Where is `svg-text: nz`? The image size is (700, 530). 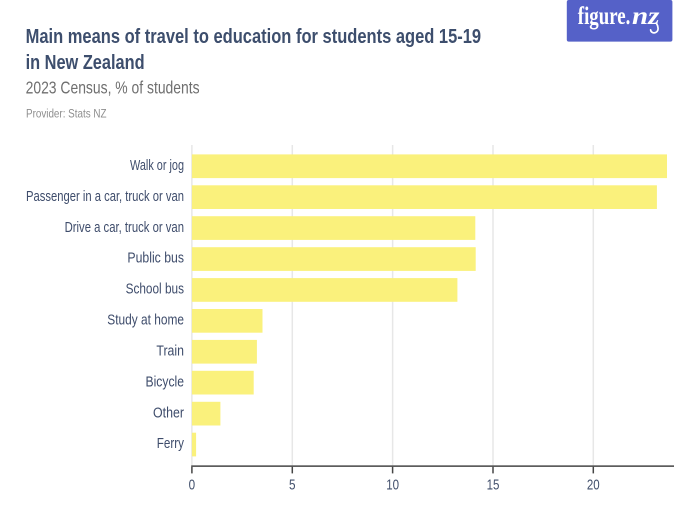
svg-text: nz is located at coordinates (646, 16).